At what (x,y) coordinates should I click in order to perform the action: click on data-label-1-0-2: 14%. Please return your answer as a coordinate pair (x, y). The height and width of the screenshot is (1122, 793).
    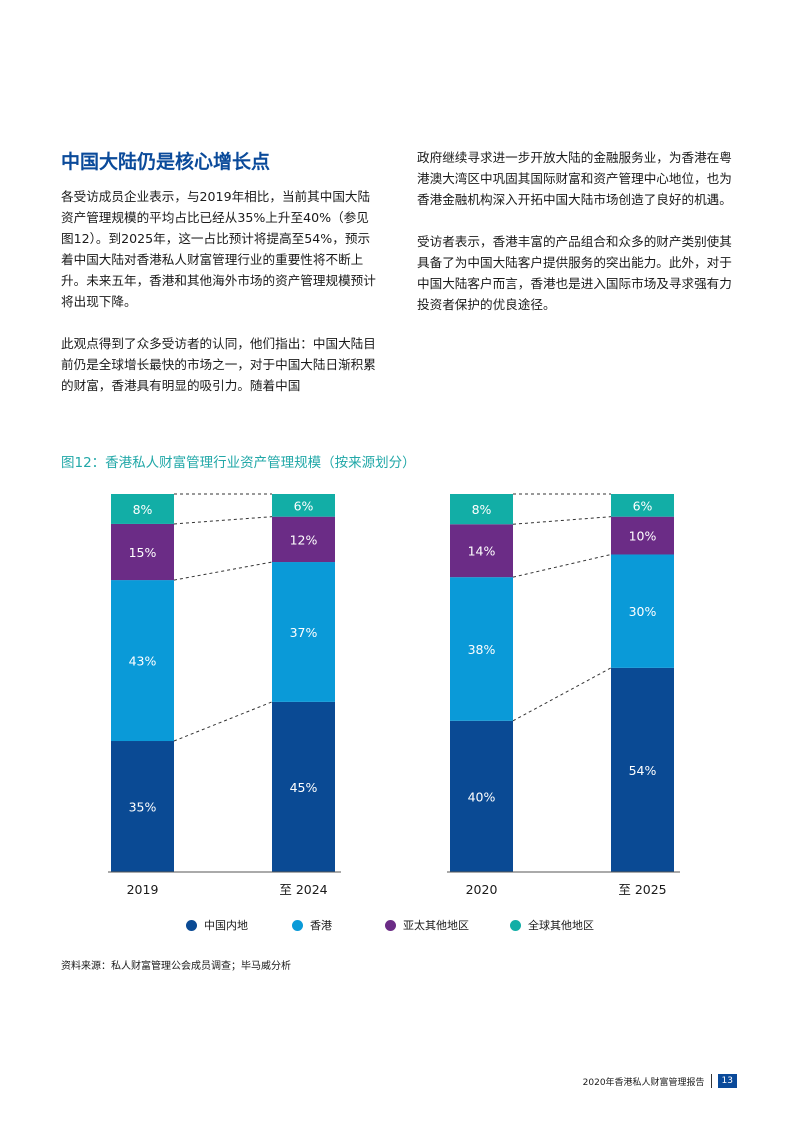
    Looking at the image, I should click on (482, 551).